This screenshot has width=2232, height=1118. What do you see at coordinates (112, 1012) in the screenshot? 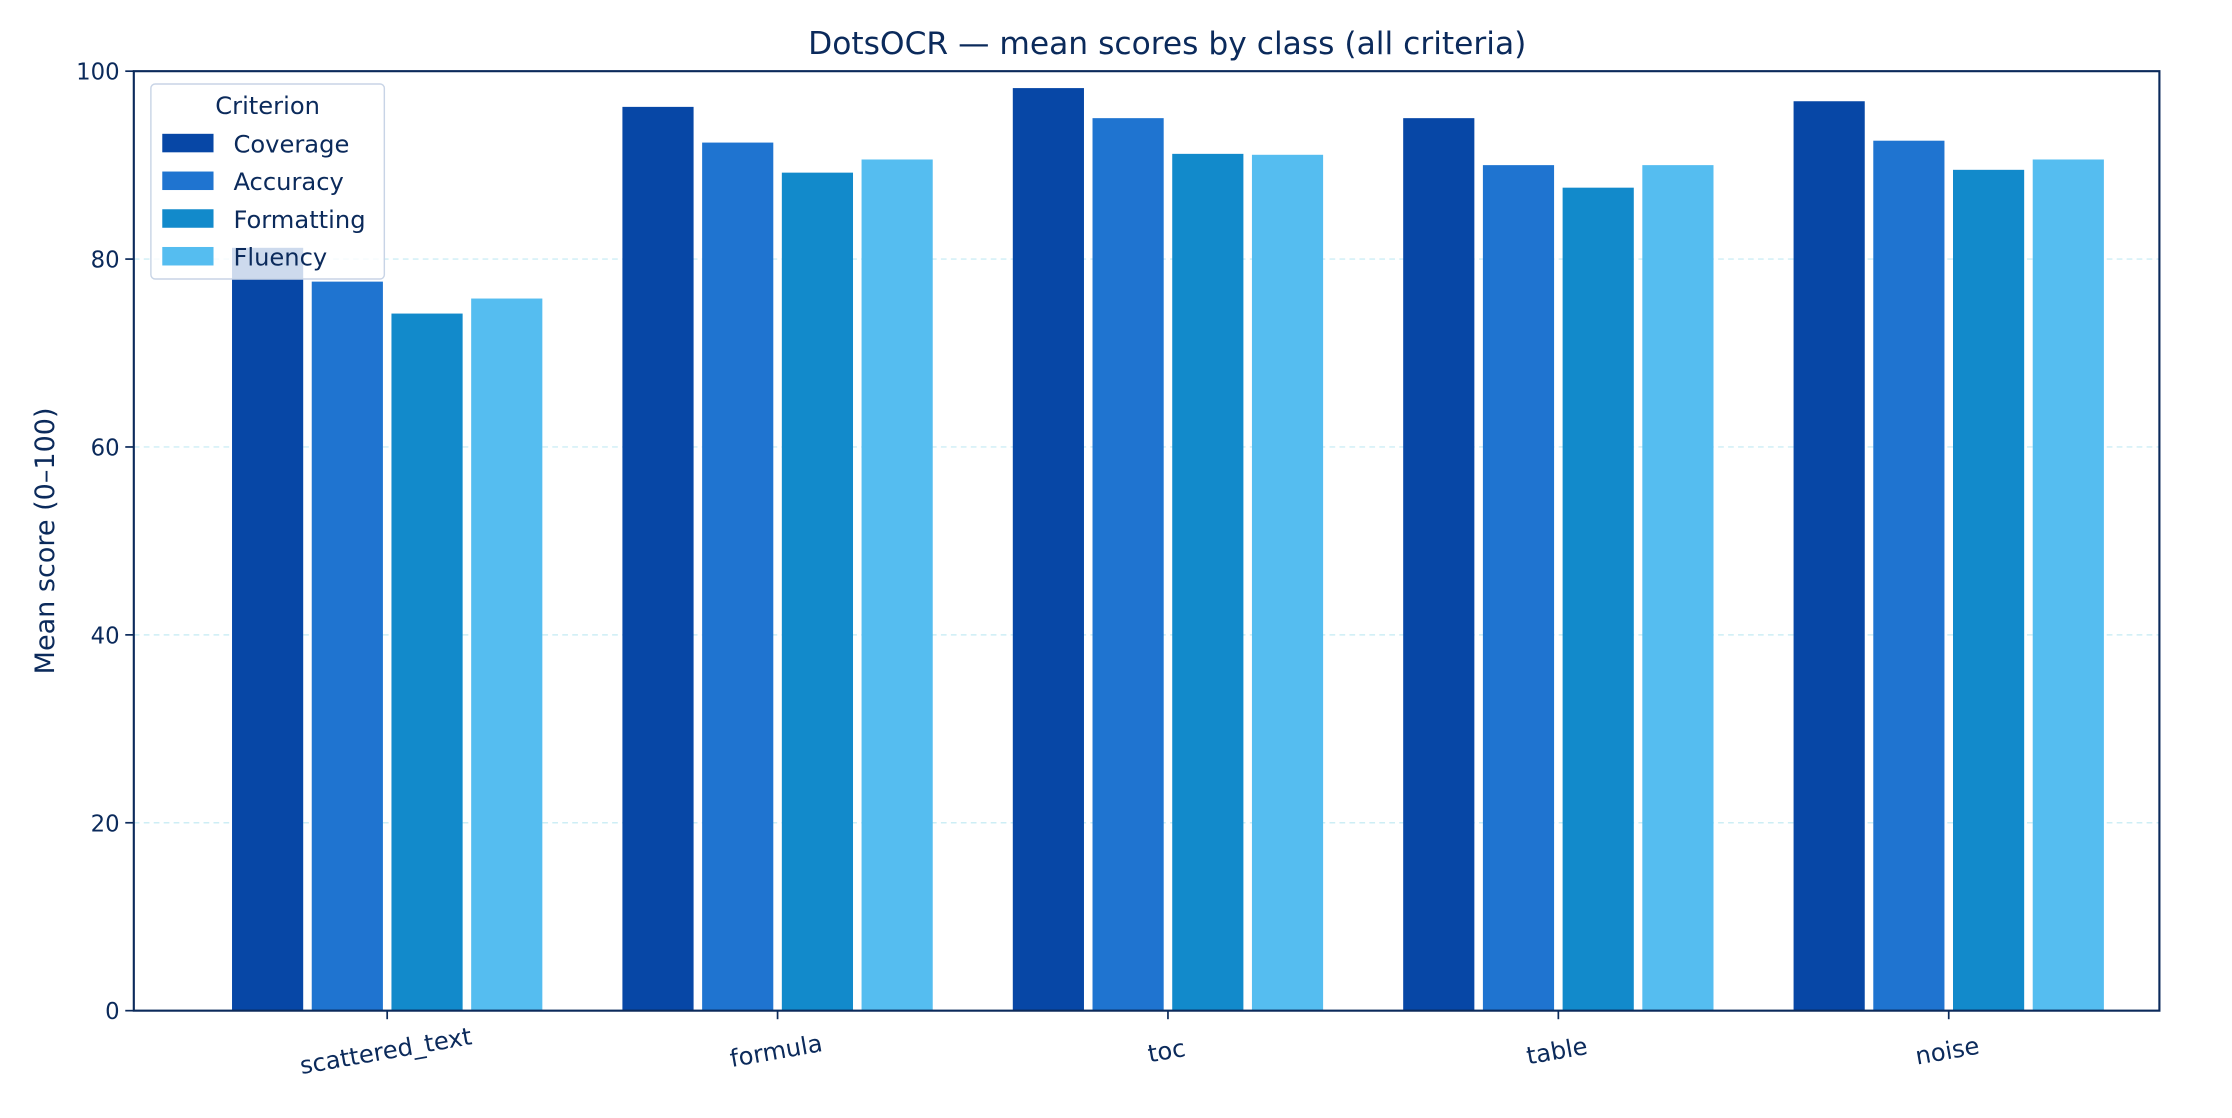
I see `y-tick-label: 0` at bounding box center [112, 1012].